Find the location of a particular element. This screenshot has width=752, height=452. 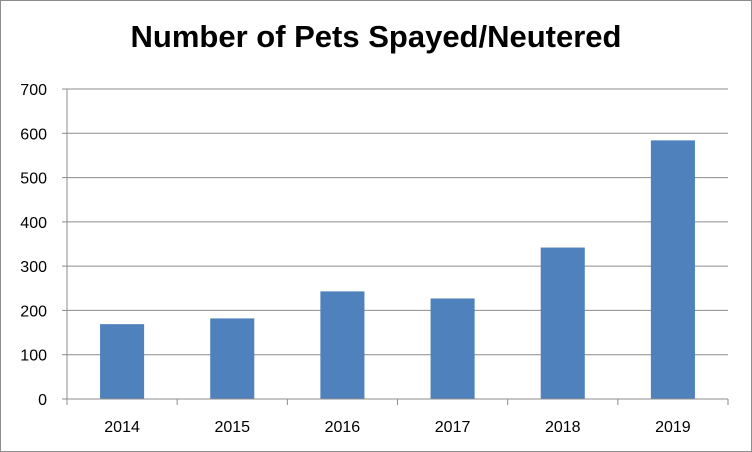

x-tick-label: 2019 is located at coordinates (673, 427).